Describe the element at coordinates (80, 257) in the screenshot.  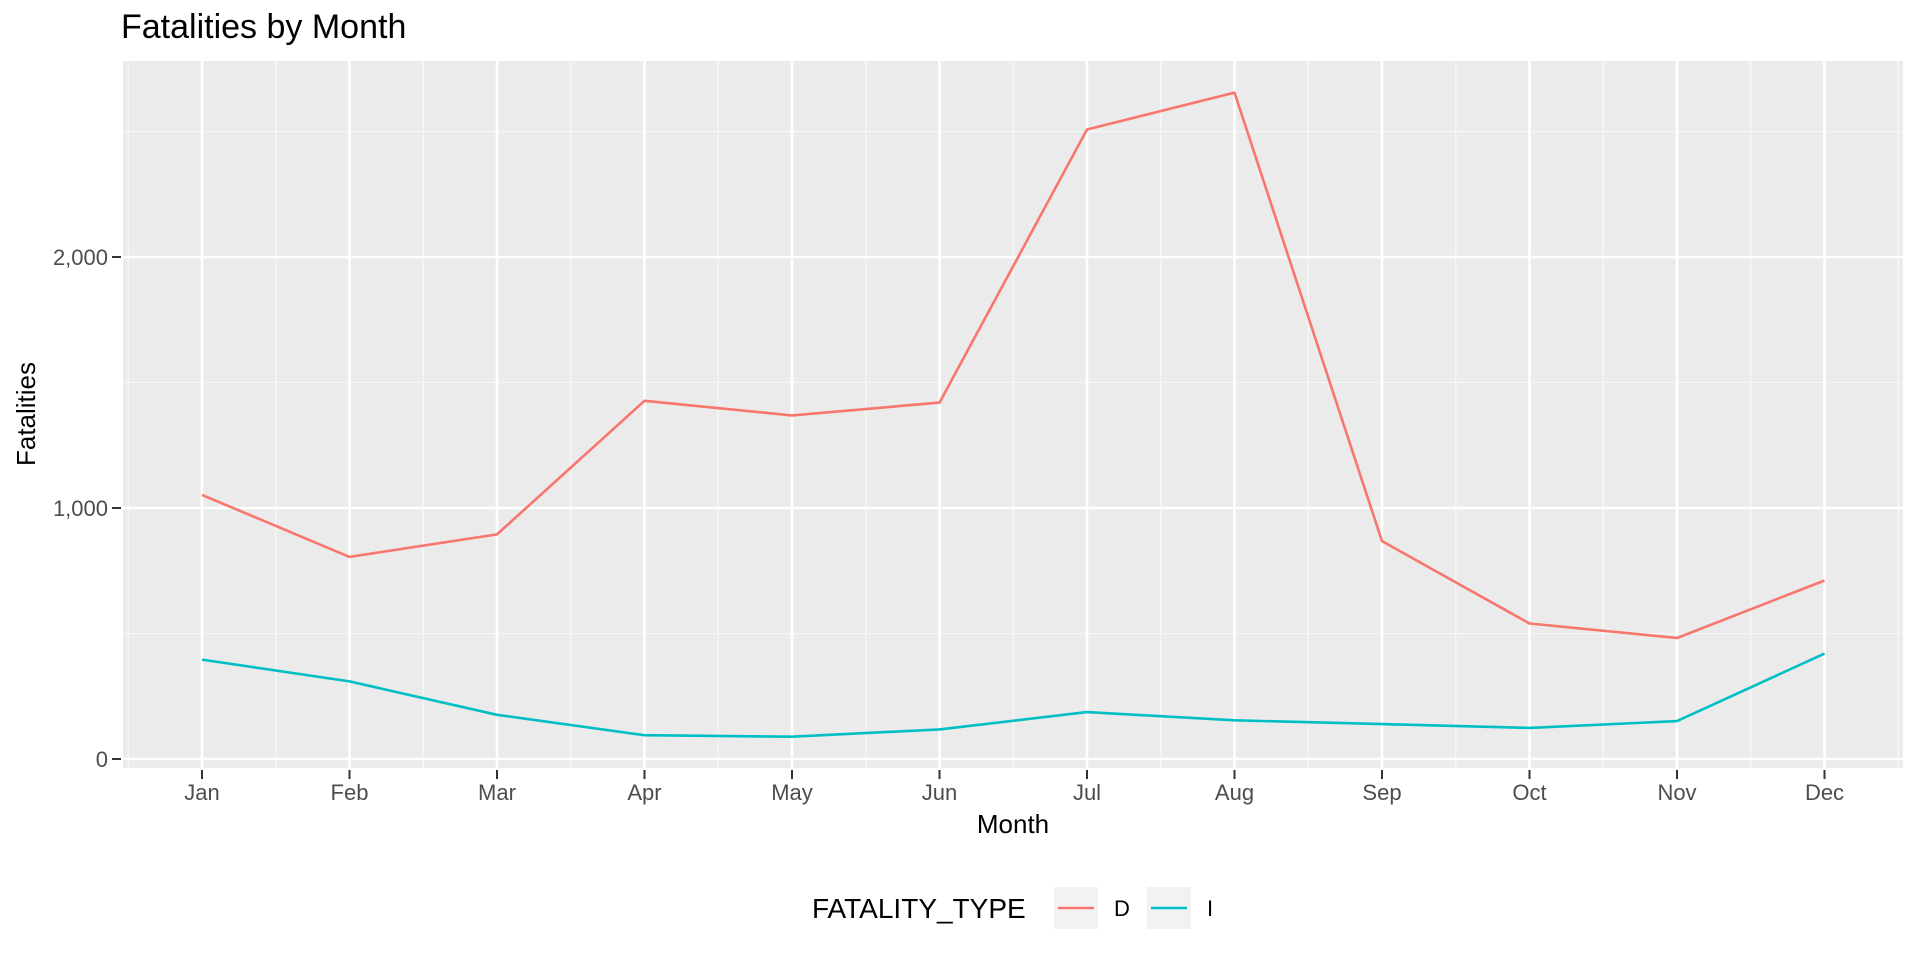
I see `y-tick-label: 2,000` at that location.